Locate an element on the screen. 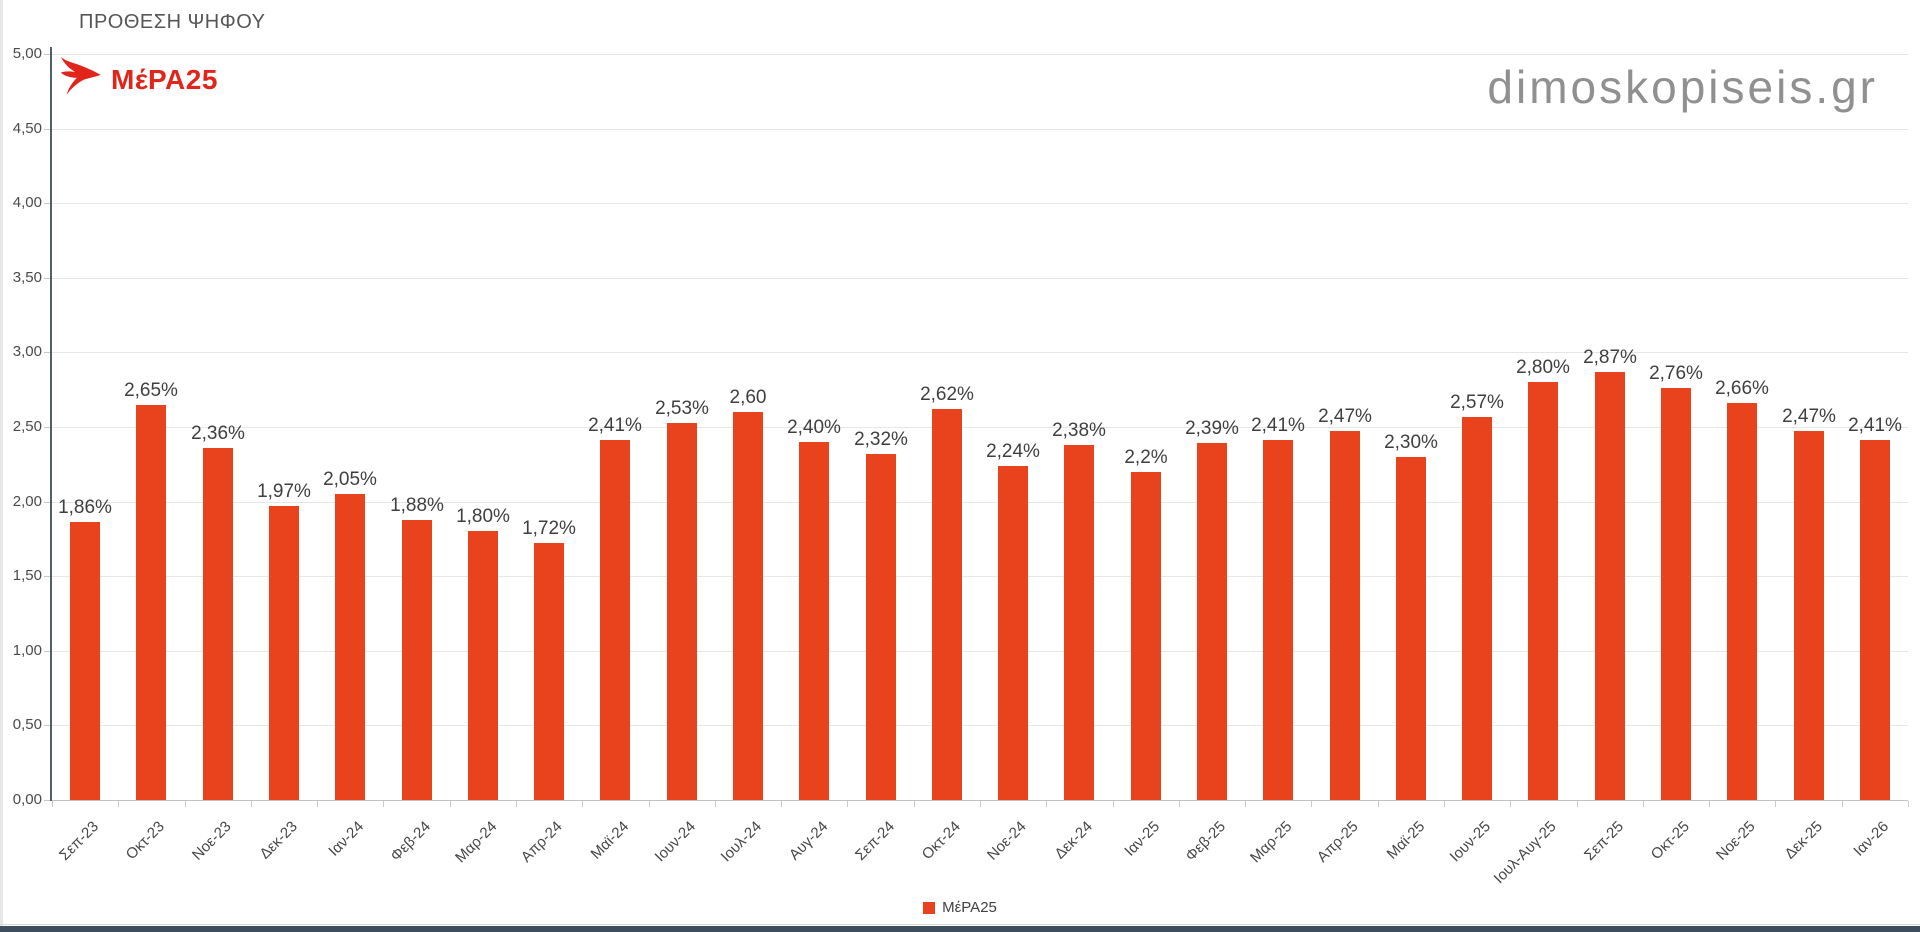 The height and width of the screenshot is (932, 1920). bar-value-label: 2,87% is located at coordinates (1610, 357).